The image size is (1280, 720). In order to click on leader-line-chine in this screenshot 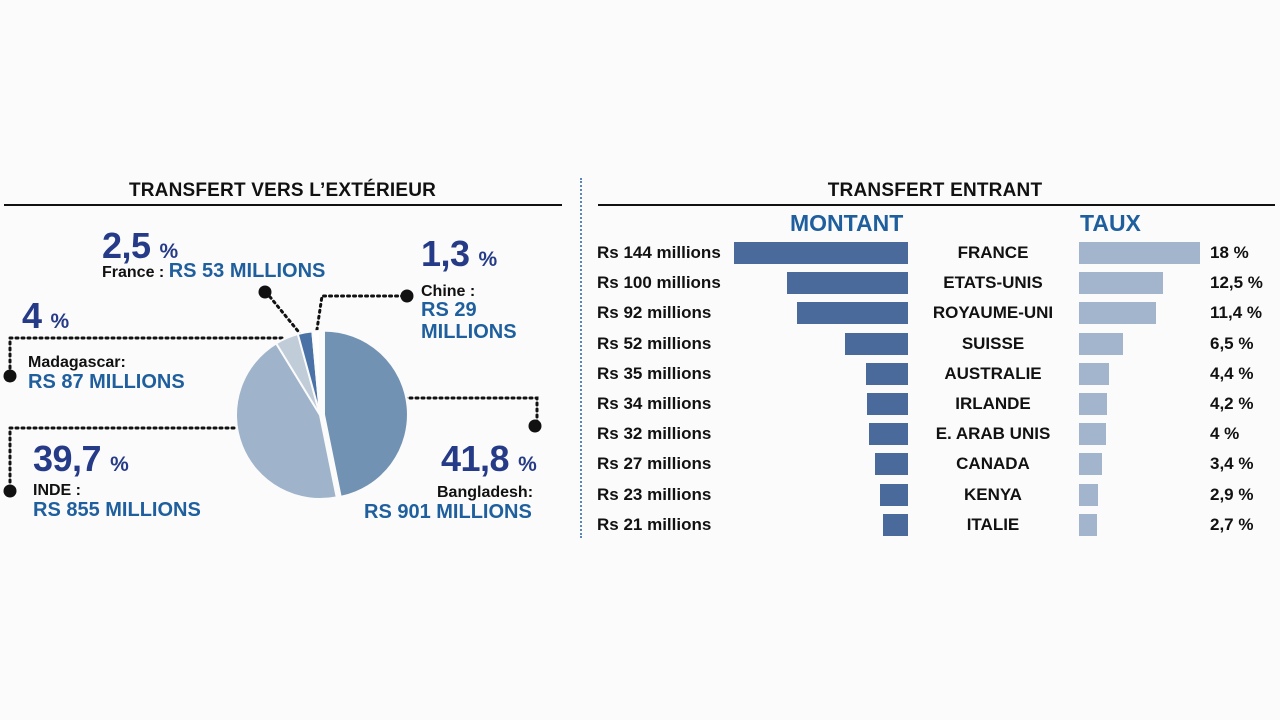, I will do `click(361, 316)`.